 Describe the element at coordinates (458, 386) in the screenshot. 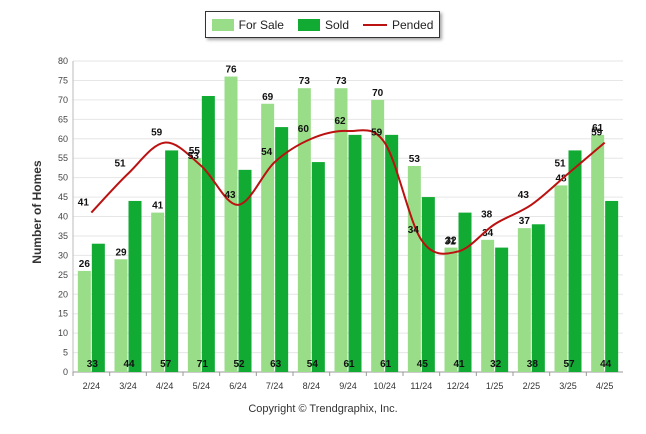

I see `x-tick-label: 12/24` at that location.